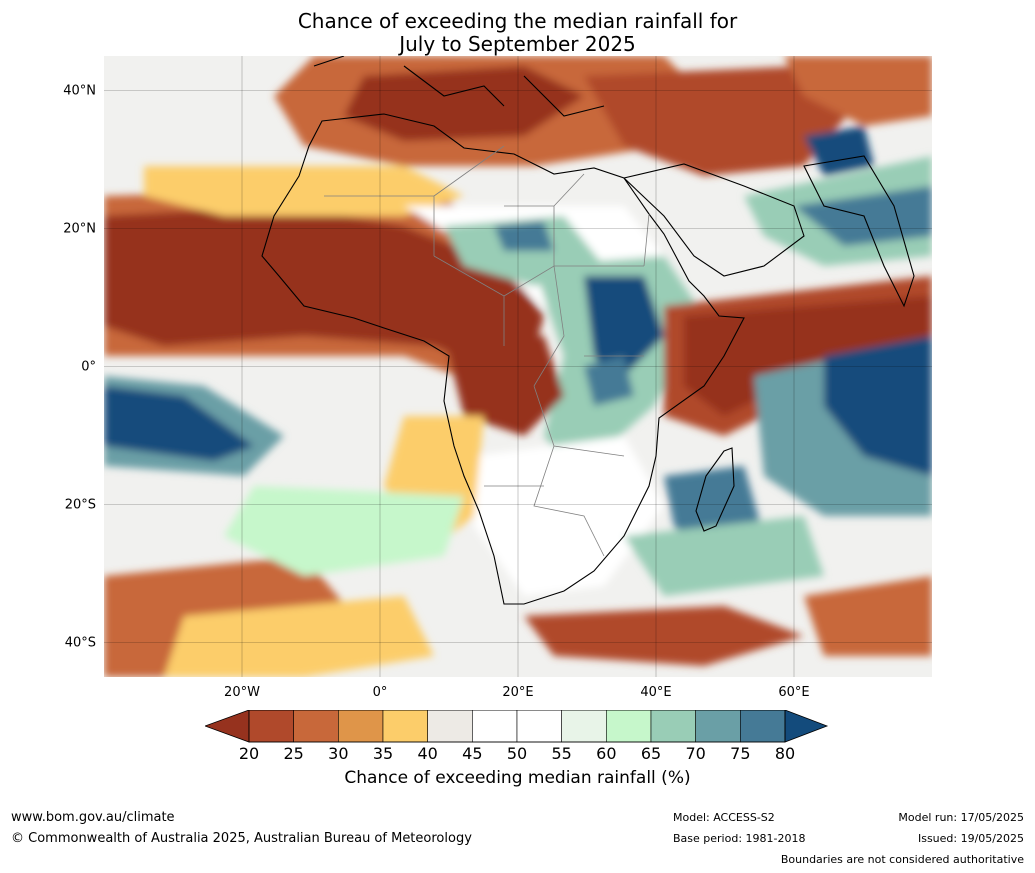  I want to click on field-east-africa-core, so click(624, 331).